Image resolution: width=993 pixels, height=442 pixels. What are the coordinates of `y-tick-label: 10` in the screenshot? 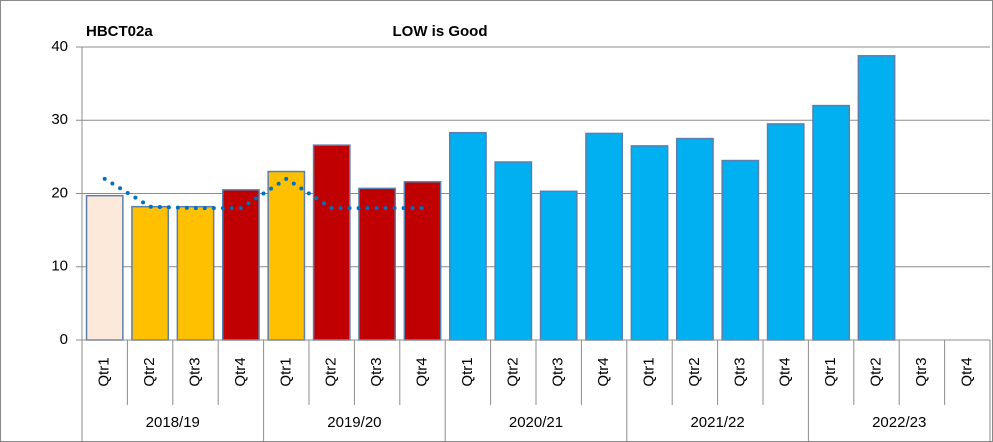 It's located at (59, 266).